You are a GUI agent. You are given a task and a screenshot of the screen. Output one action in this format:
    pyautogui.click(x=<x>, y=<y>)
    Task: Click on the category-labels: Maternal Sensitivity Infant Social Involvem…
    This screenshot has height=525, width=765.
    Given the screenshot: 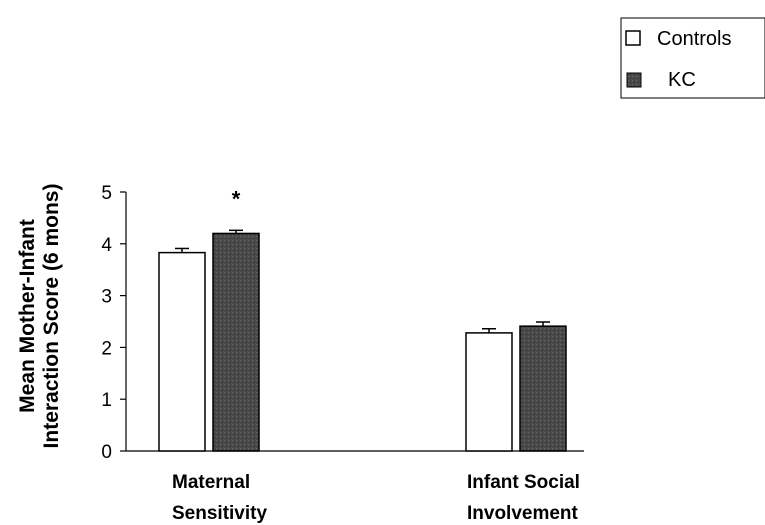 What is the action you would take?
    pyautogui.click(x=376, y=498)
    